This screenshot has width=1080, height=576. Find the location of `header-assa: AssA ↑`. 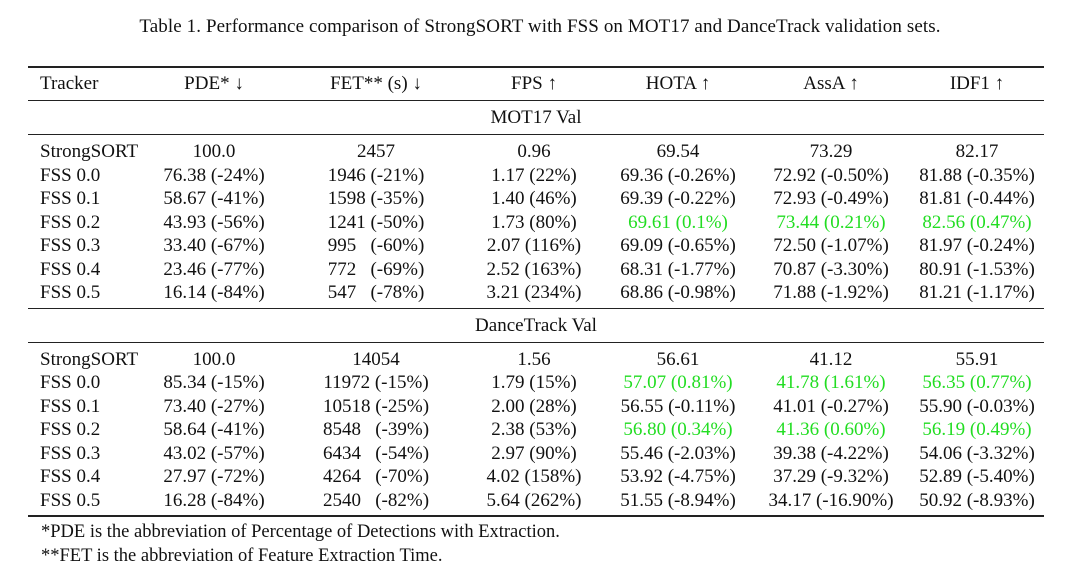

header-assa: AssA ↑ is located at coordinates (831, 83).